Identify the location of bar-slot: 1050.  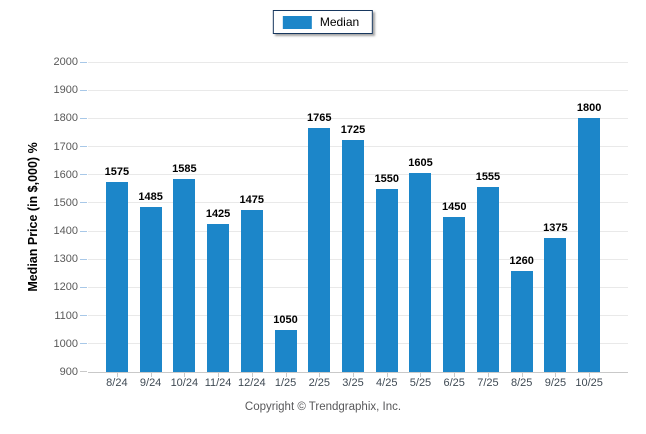
(286, 219).